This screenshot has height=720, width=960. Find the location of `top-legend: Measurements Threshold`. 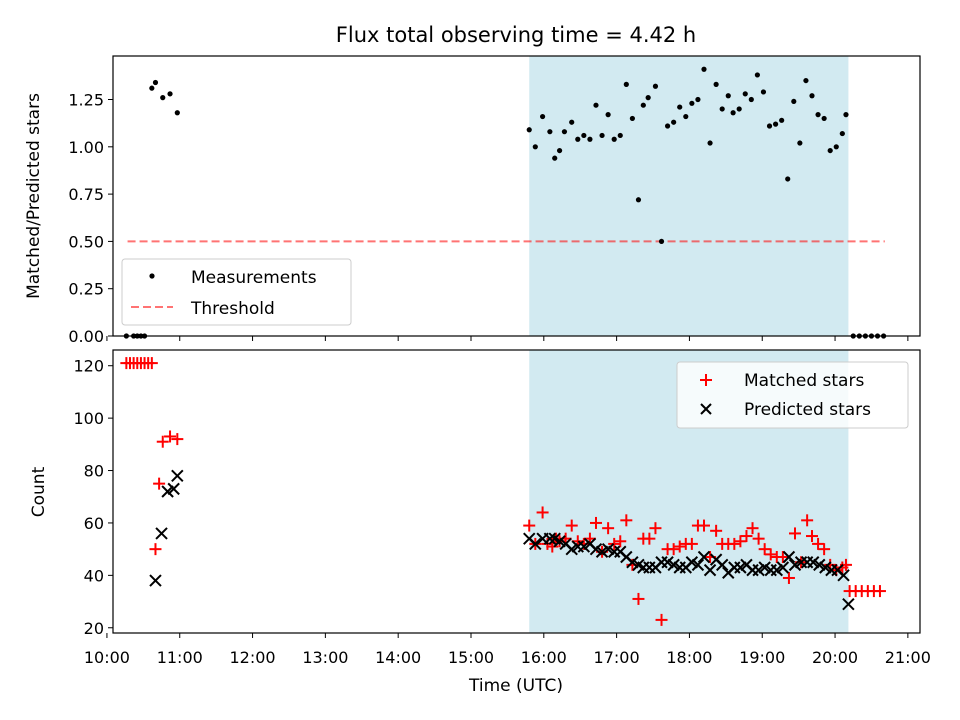

top-legend: Measurements Threshold is located at coordinates (236, 292).